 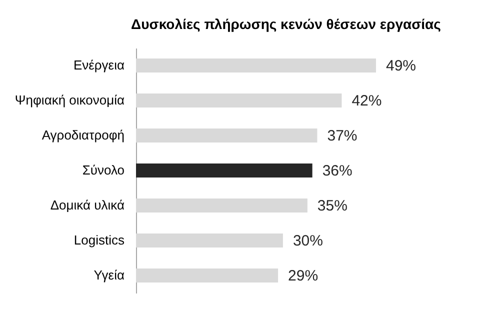 What do you see at coordinates (99, 65) in the screenshot?
I see `y-tick-label: Ενέργεια` at bounding box center [99, 65].